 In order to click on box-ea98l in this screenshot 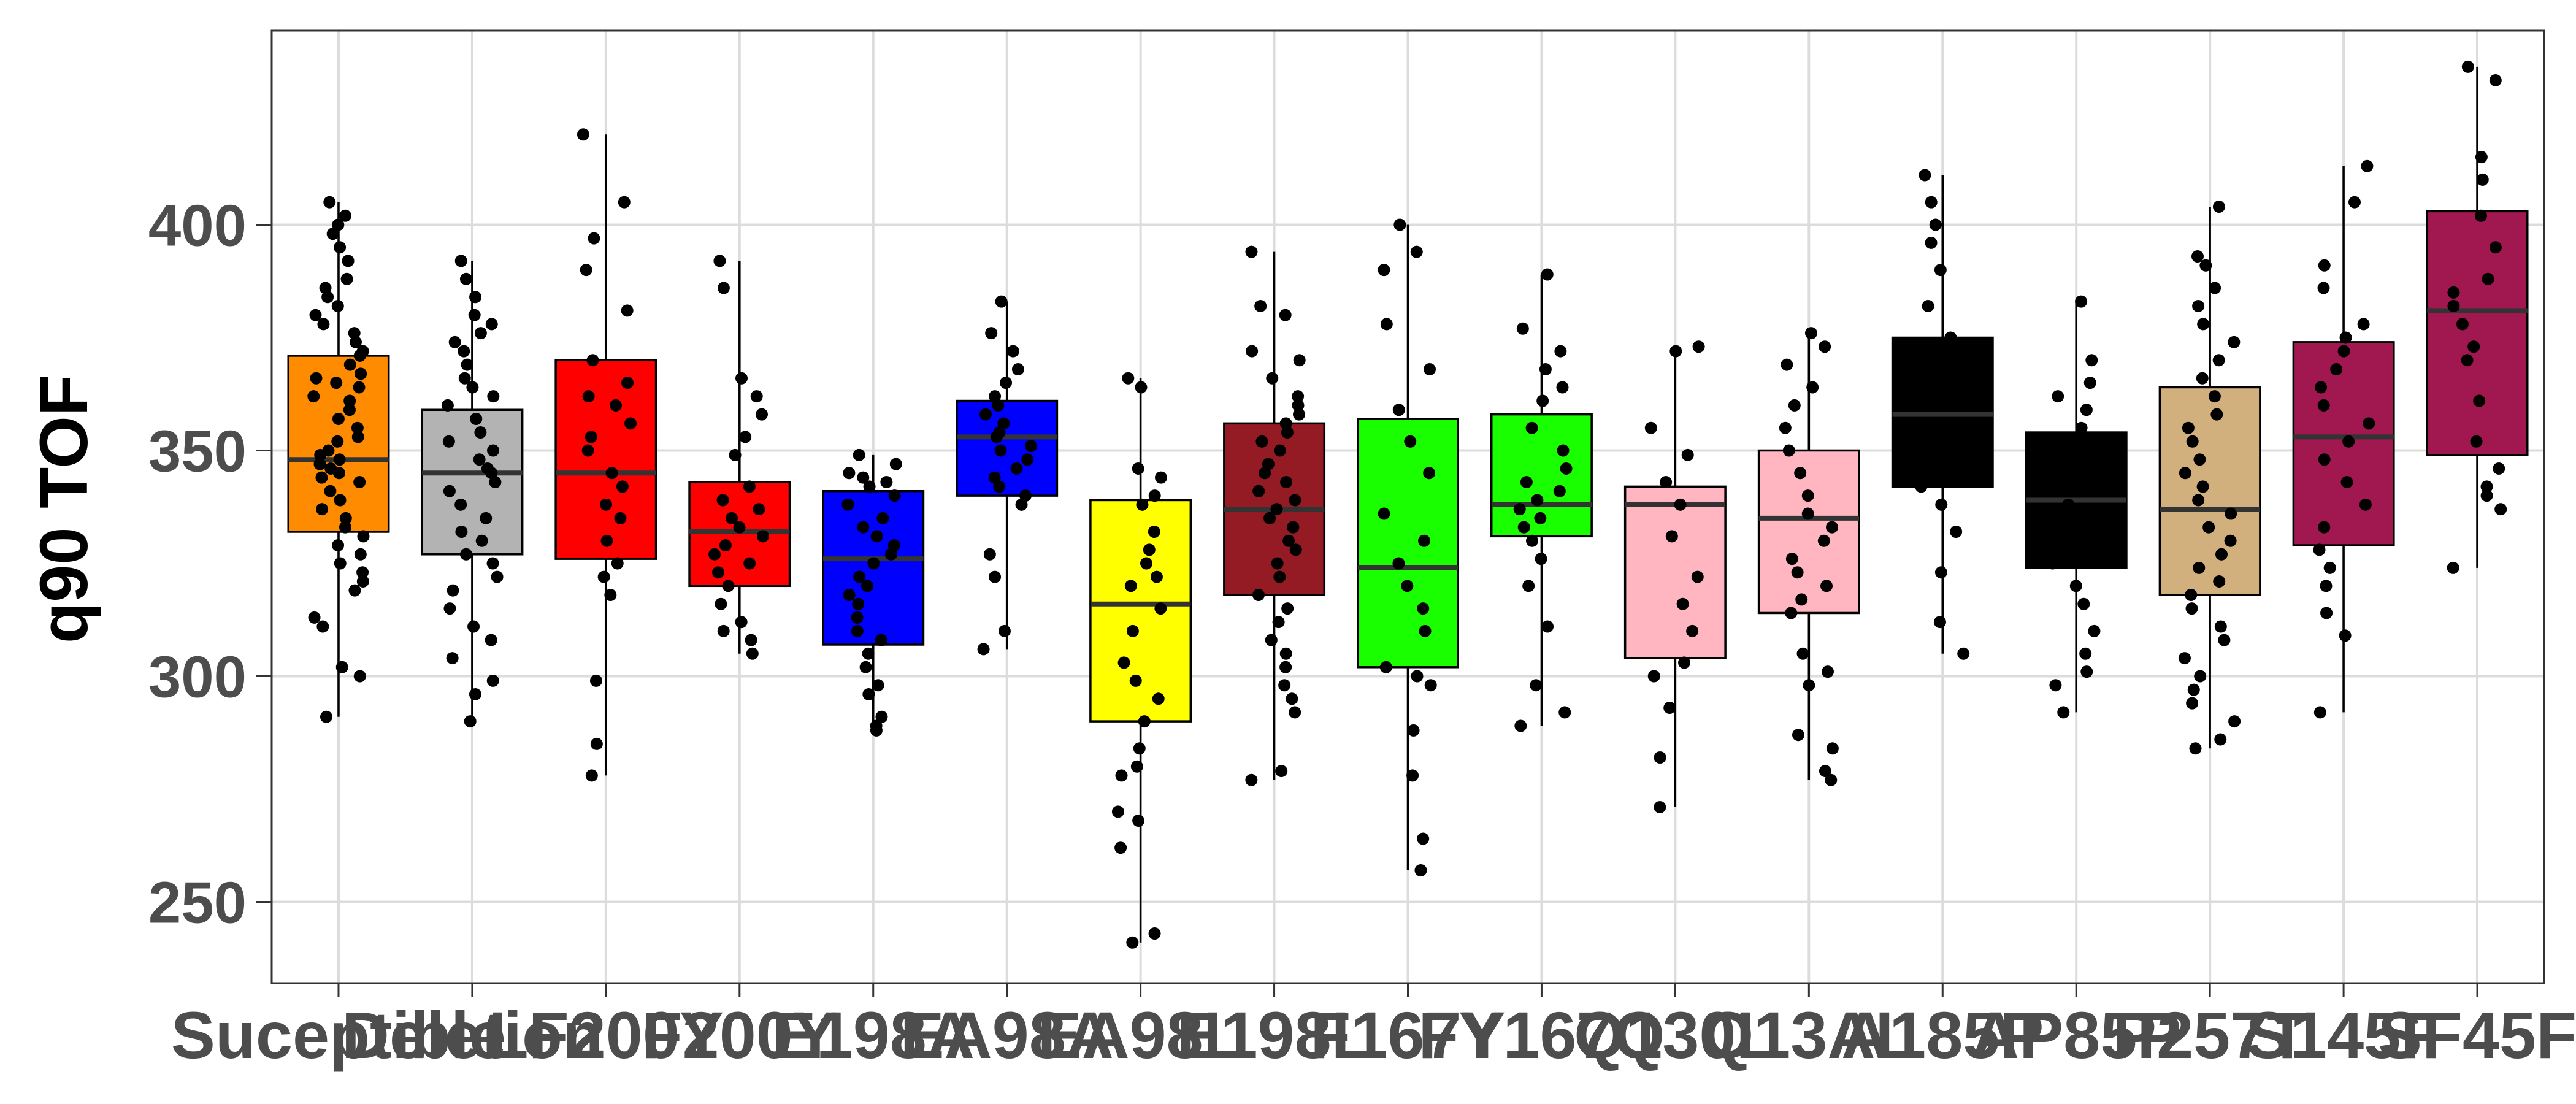, I will do `click(1140, 660)`.